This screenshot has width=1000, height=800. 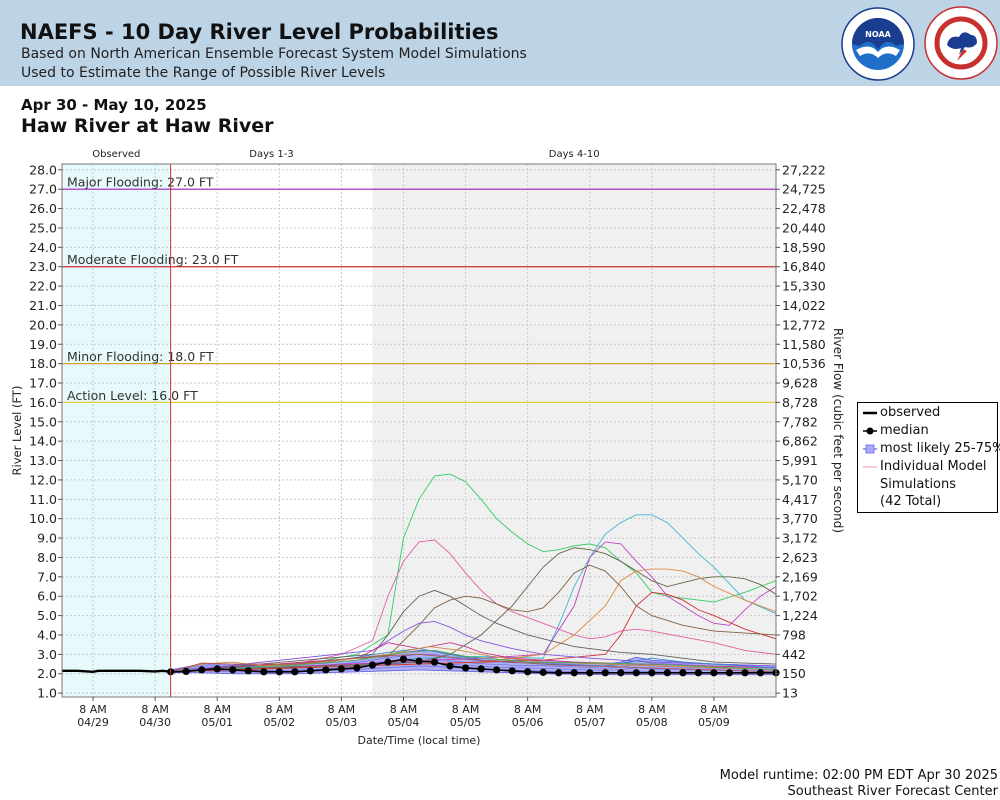 I want to click on flow-tick-label: 442, so click(x=794, y=654).